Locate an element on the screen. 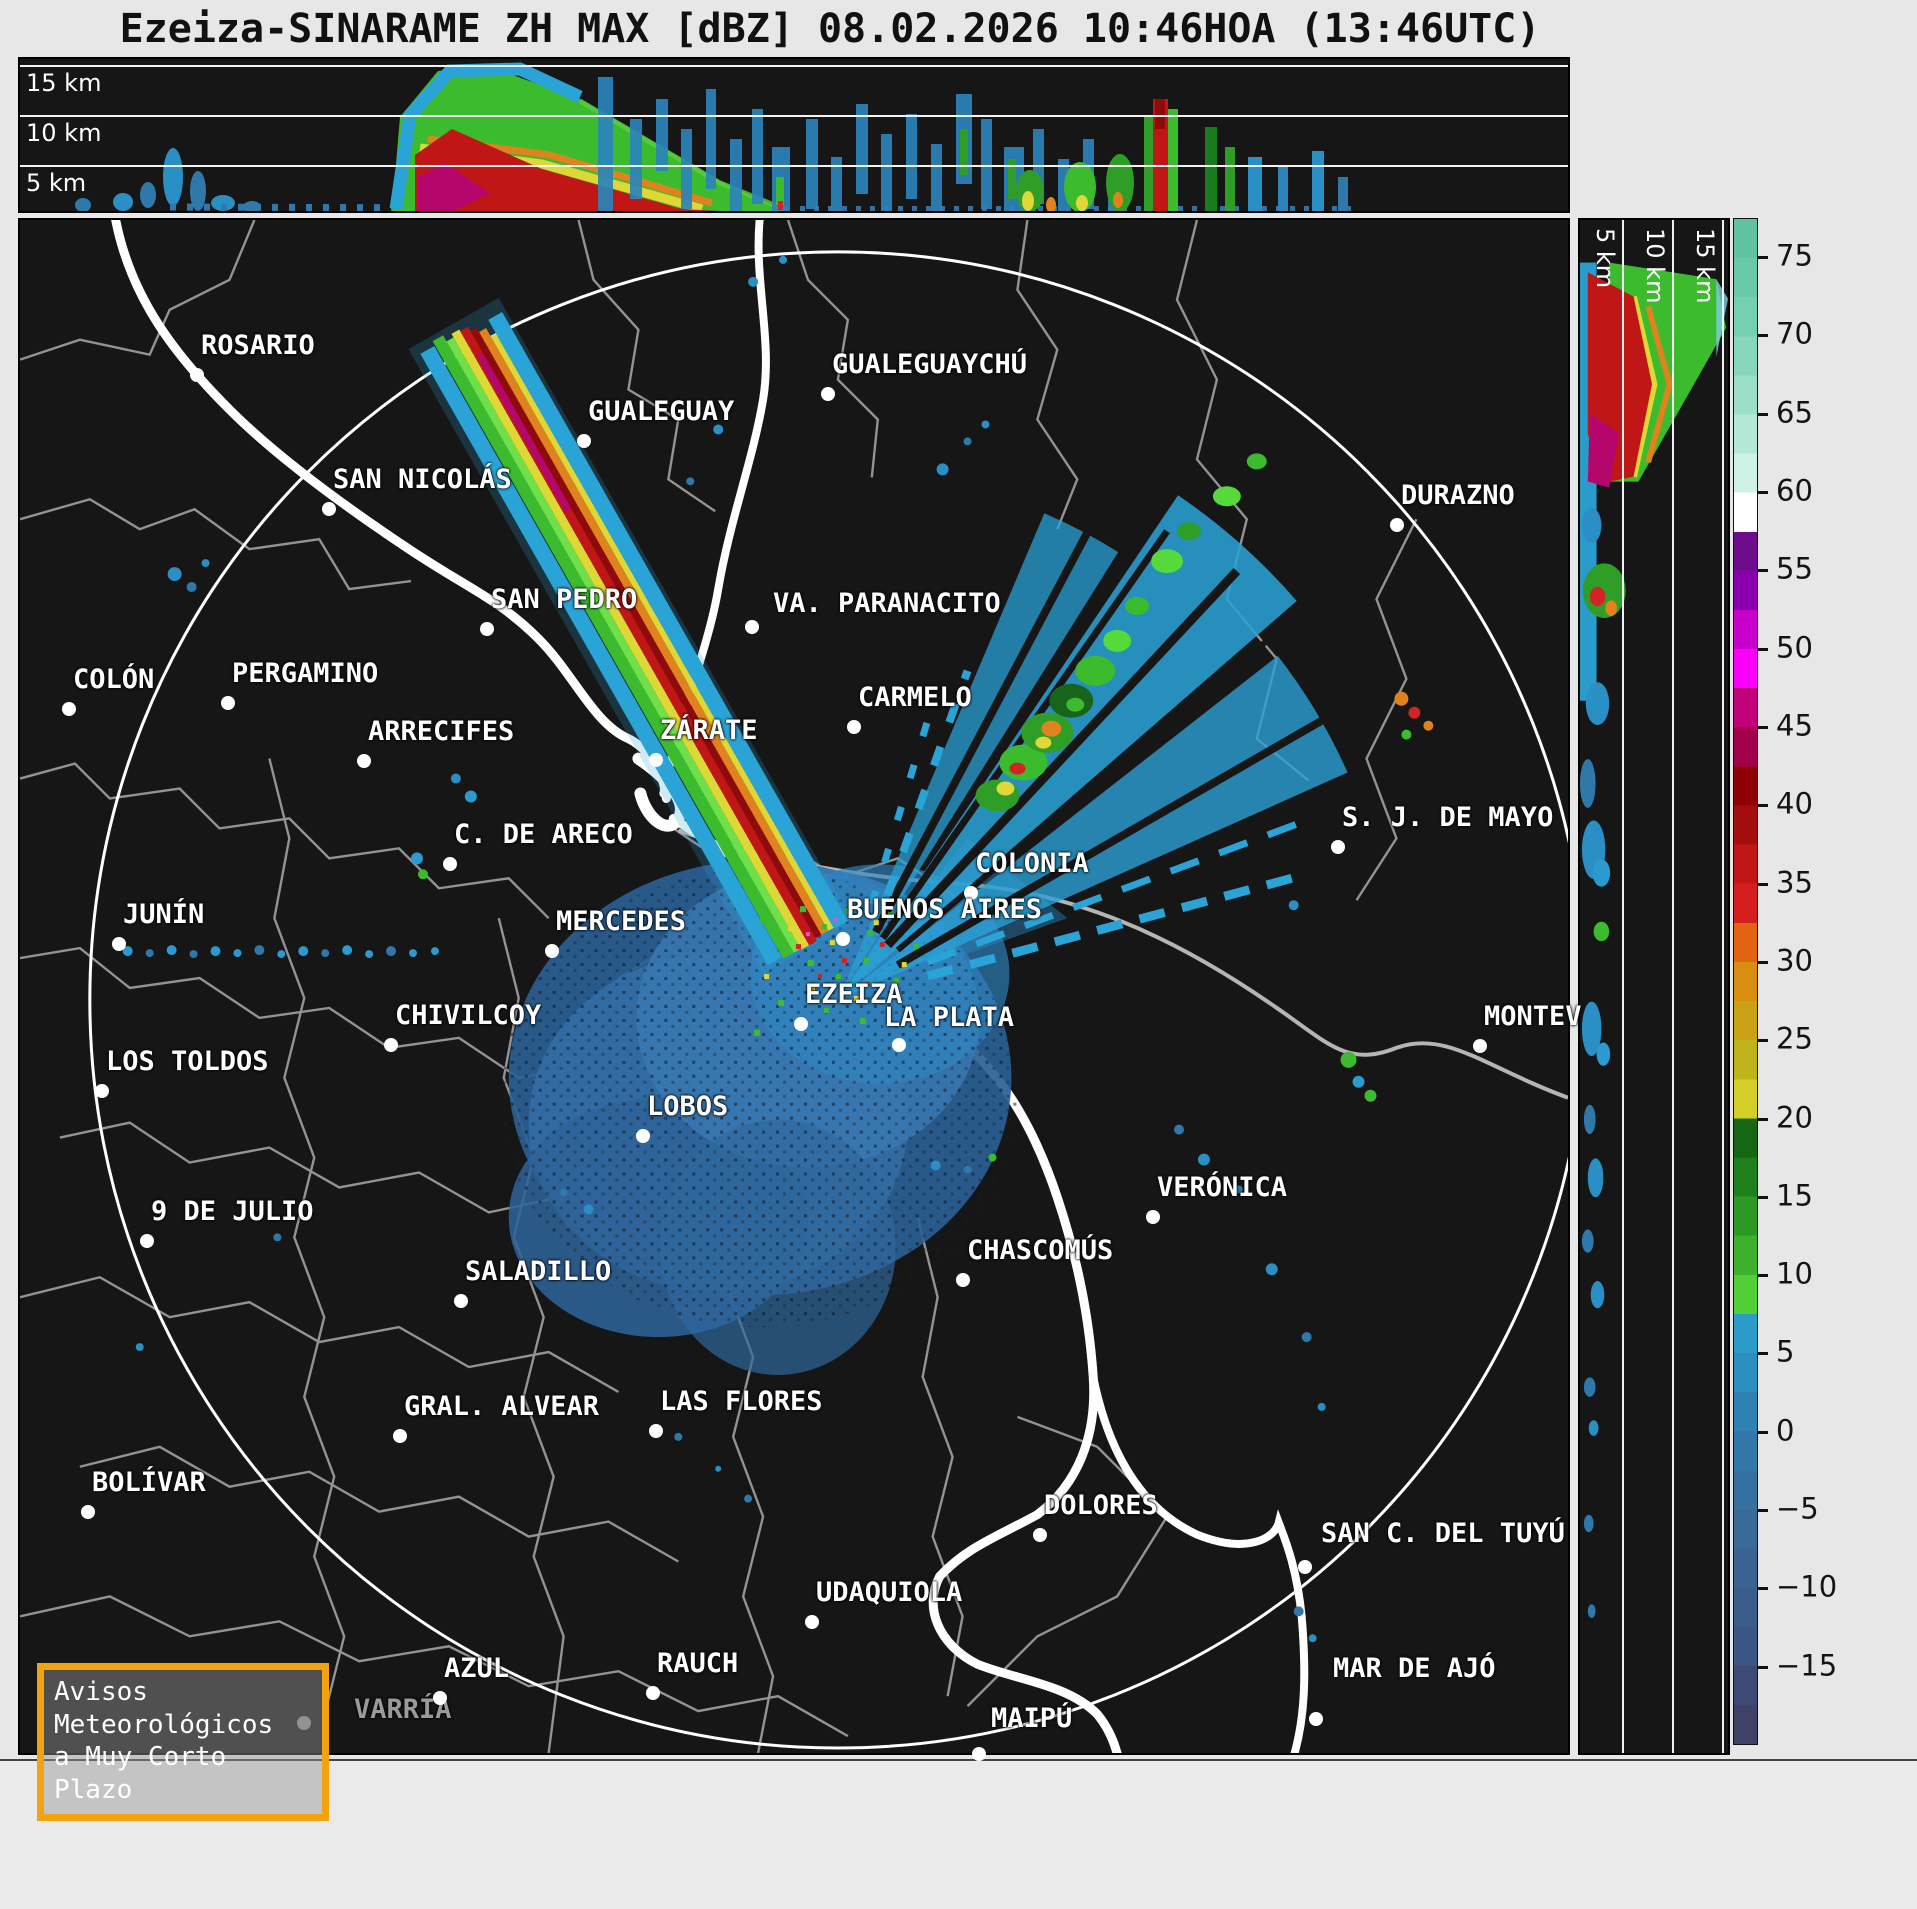 The width and height of the screenshot is (1917, 1909). top-panel-altitude-label: 10 km is located at coordinates (64, 133).